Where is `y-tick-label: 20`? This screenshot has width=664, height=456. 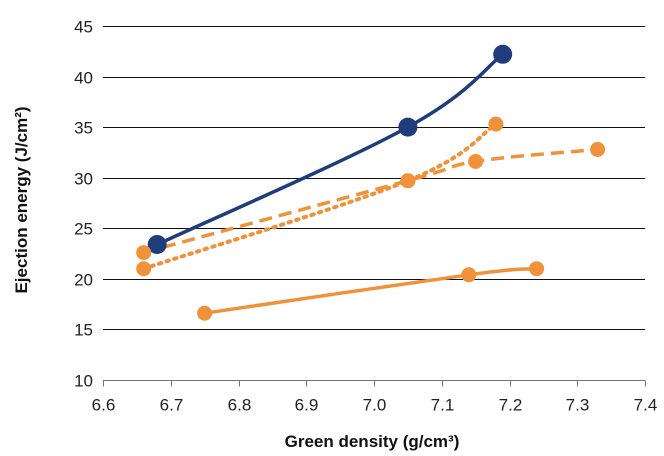
y-tick-label: 20 is located at coordinates (83, 280).